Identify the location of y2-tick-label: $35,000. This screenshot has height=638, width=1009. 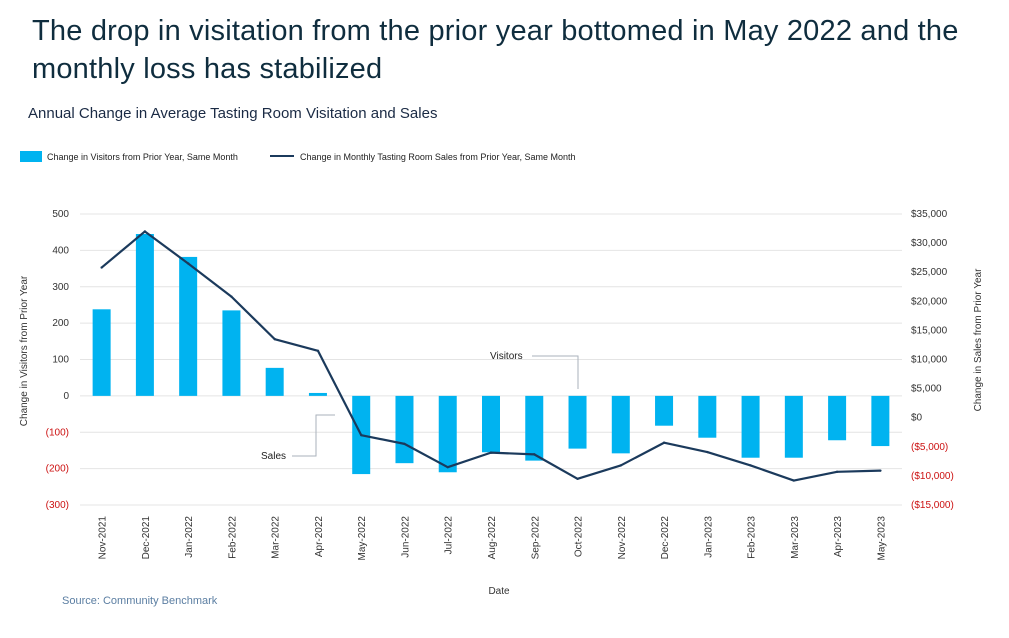
(929, 214).